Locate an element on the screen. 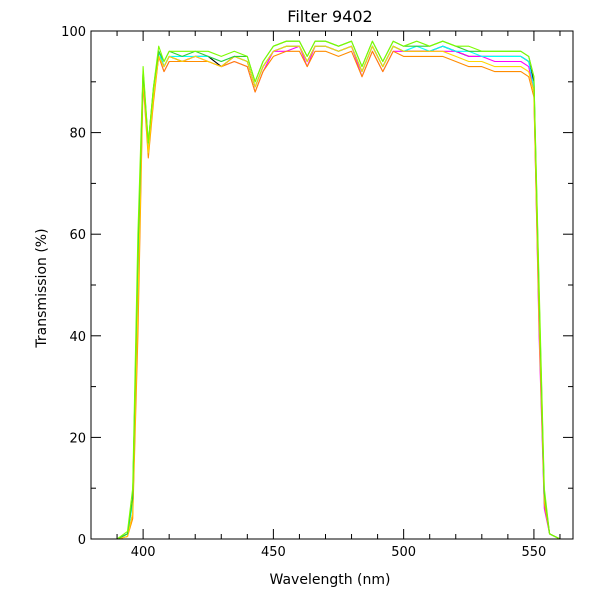  y-tick-label: 20 is located at coordinates (77, 438).